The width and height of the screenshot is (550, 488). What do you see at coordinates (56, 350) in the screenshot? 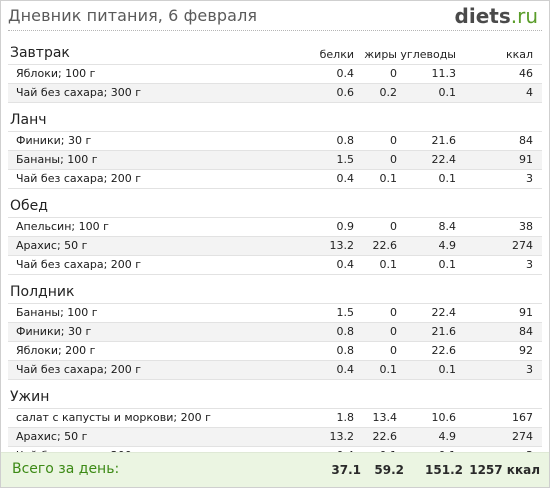
I see `food-name: Яблоки; 200 г` at bounding box center [56, 350].